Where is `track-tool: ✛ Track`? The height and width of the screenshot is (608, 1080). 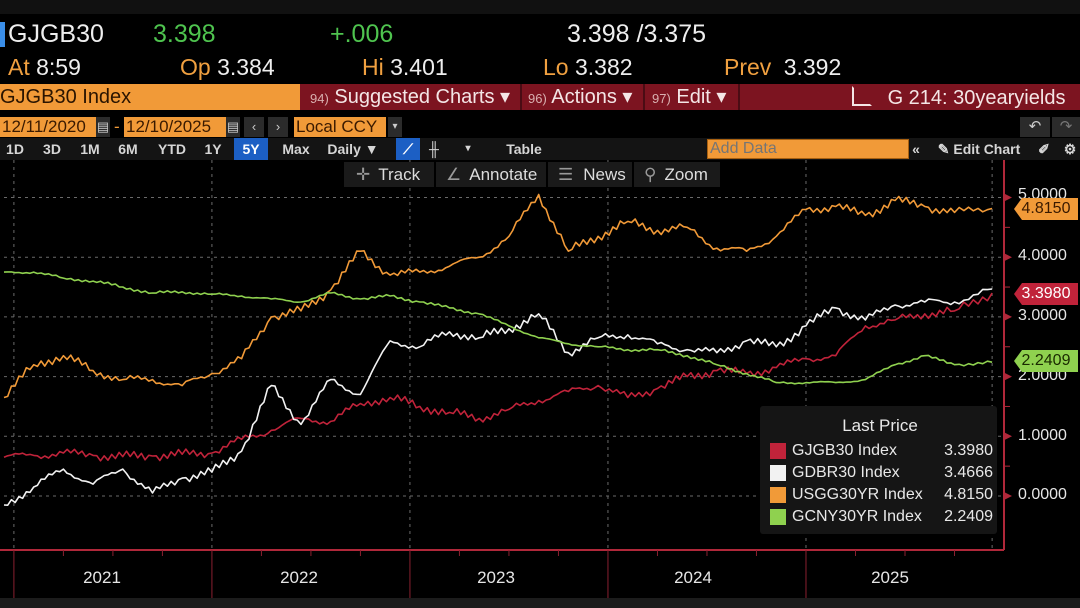 track-tool: ✛ Track is located at coordinates (389, 174).